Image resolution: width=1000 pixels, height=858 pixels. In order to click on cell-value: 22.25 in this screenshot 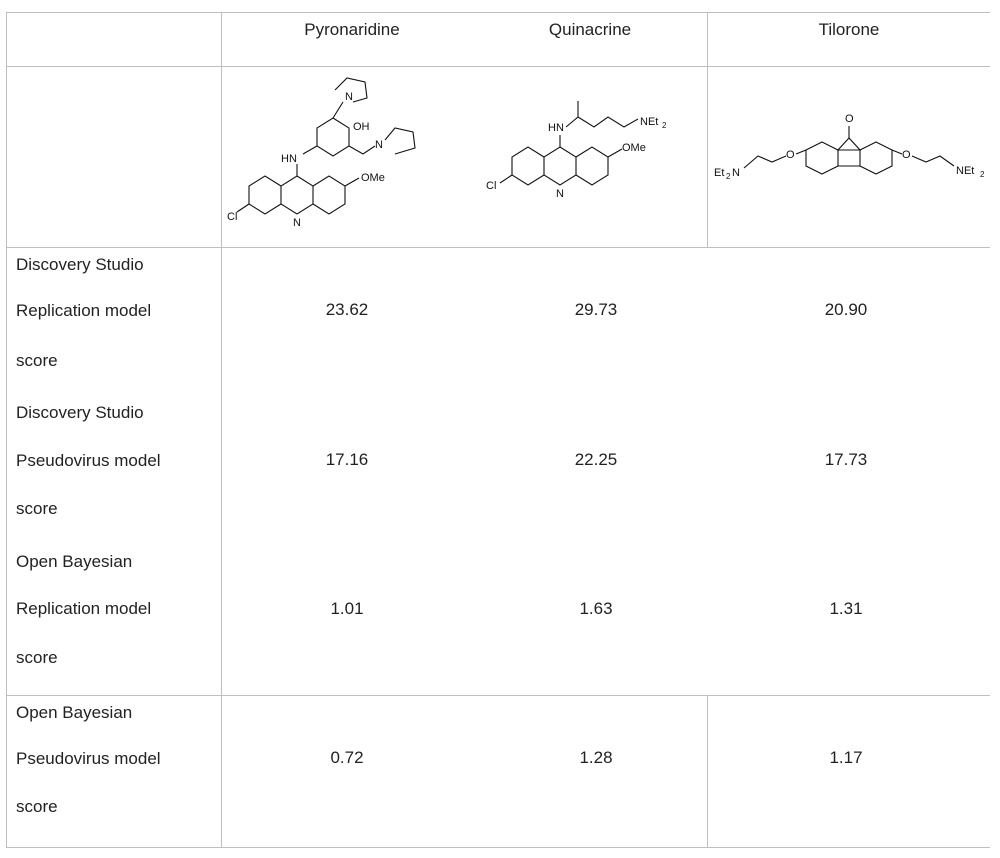, I will do `click(596, 459)`.